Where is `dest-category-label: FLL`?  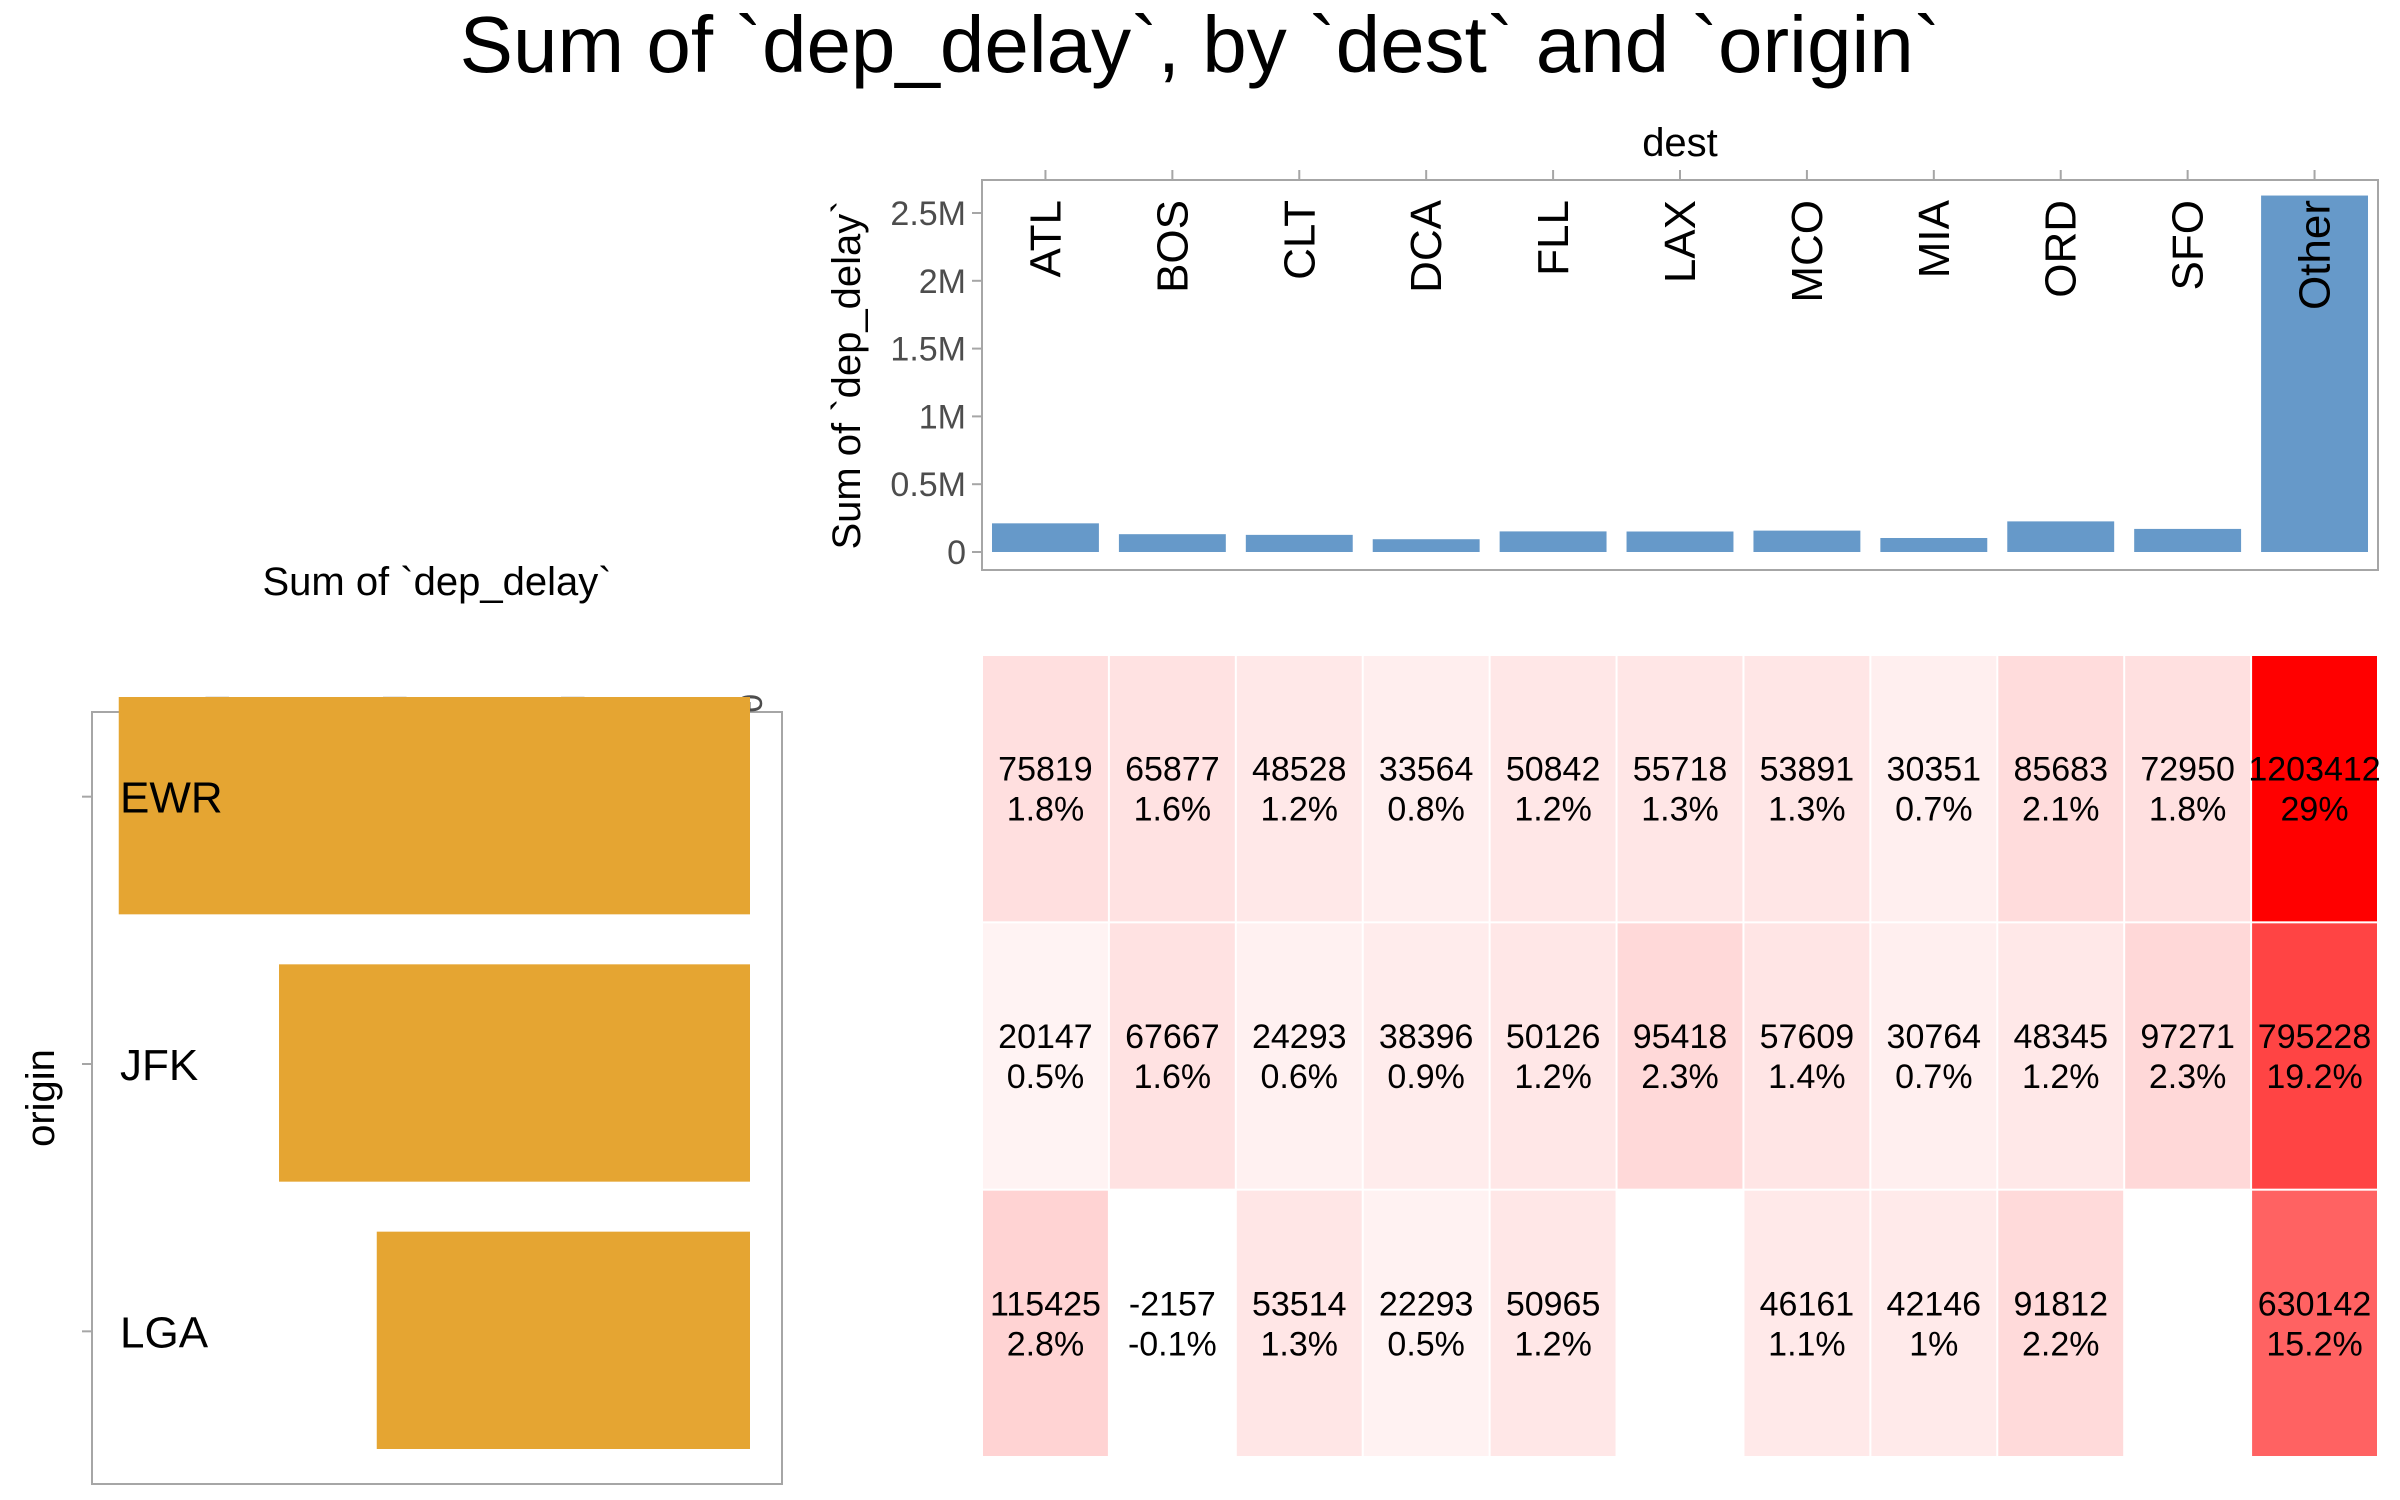
dest-category-label: FLL is located at coordinates (1553, 238).